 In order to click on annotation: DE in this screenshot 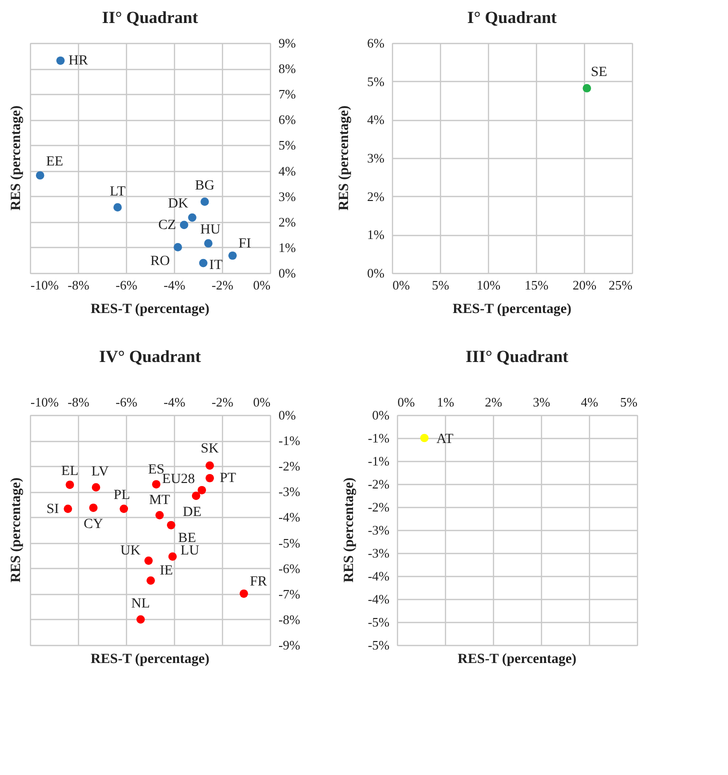, I will do `click(192, 512)`.